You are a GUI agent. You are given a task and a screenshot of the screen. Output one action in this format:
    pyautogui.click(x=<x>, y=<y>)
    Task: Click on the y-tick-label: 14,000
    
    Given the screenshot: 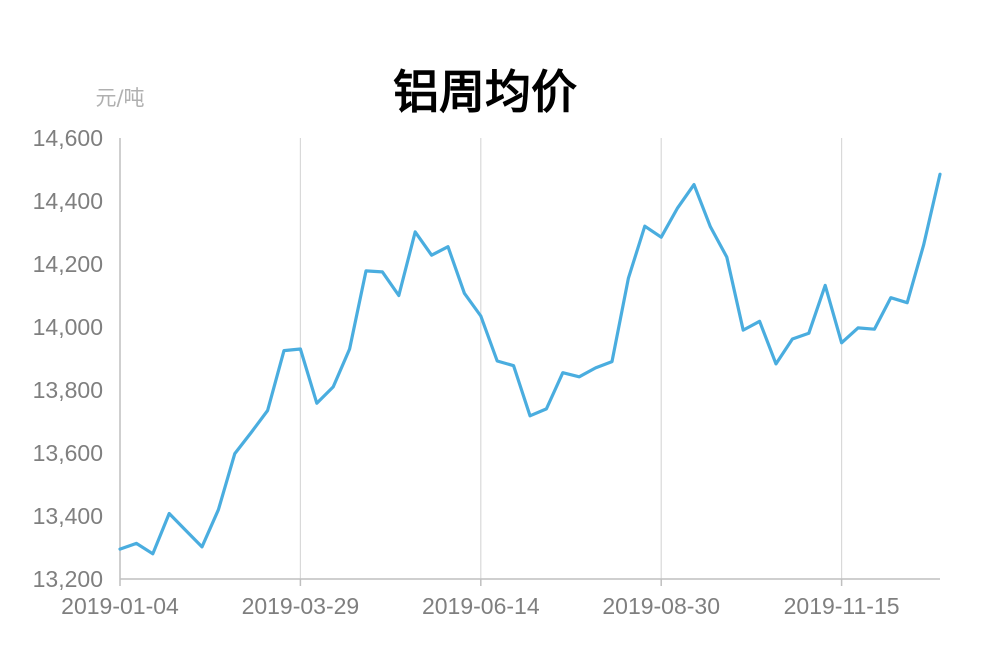 What is the action you would take?
    pyautogui.click(x=68, y=327)
    